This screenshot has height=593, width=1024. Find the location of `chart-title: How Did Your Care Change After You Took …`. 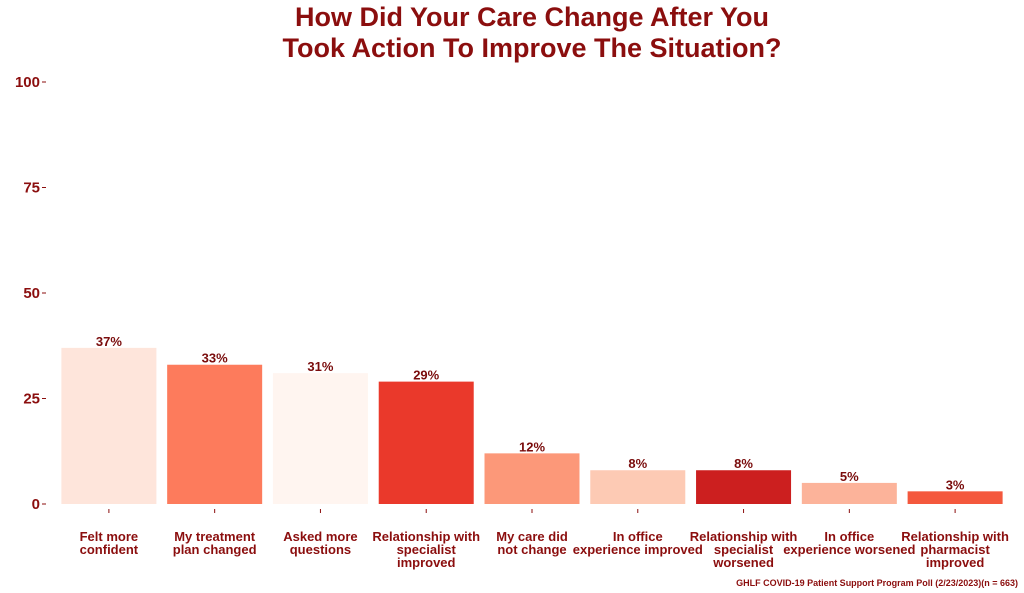

chart-title: How Did Your Care Change After You Took … is located at coordinates (512, 33).